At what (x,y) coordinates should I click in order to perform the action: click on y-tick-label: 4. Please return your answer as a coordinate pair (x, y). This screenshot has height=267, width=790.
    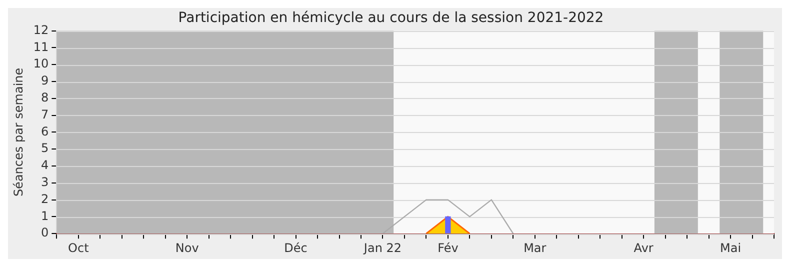
    Looking at the image, I should click on (45, 165).